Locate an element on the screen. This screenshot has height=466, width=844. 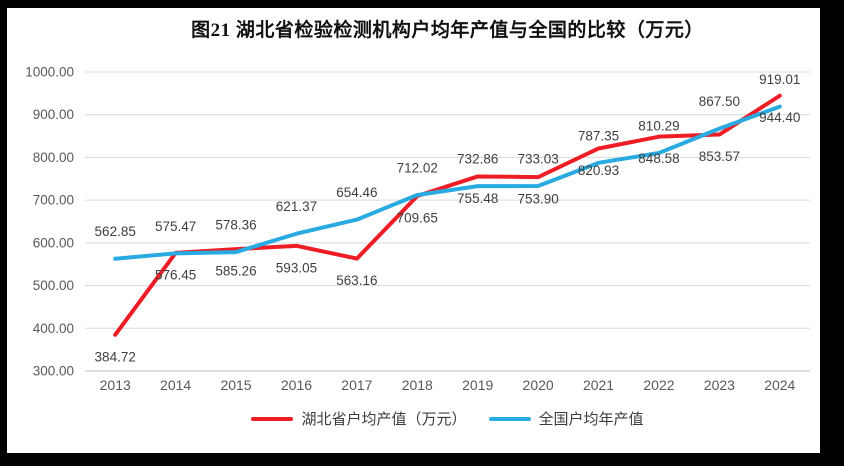
x-axis-tick-label: 2020 is located at coordinates (538, 385).